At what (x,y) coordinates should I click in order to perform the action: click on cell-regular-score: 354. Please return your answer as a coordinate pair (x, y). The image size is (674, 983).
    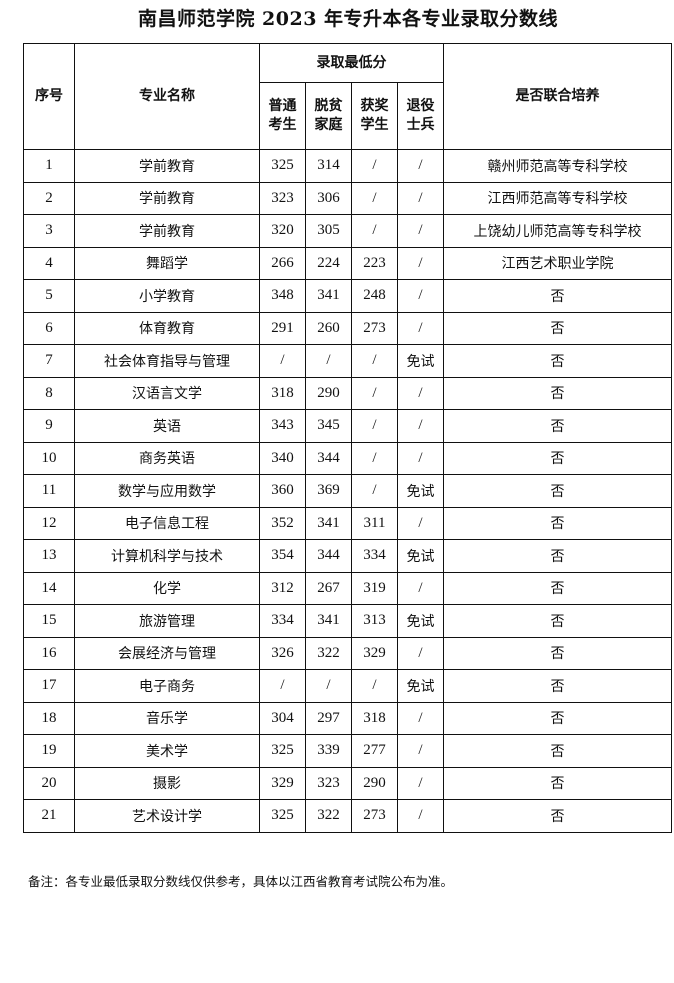
    Looking at the image, I should click on (282, 556).